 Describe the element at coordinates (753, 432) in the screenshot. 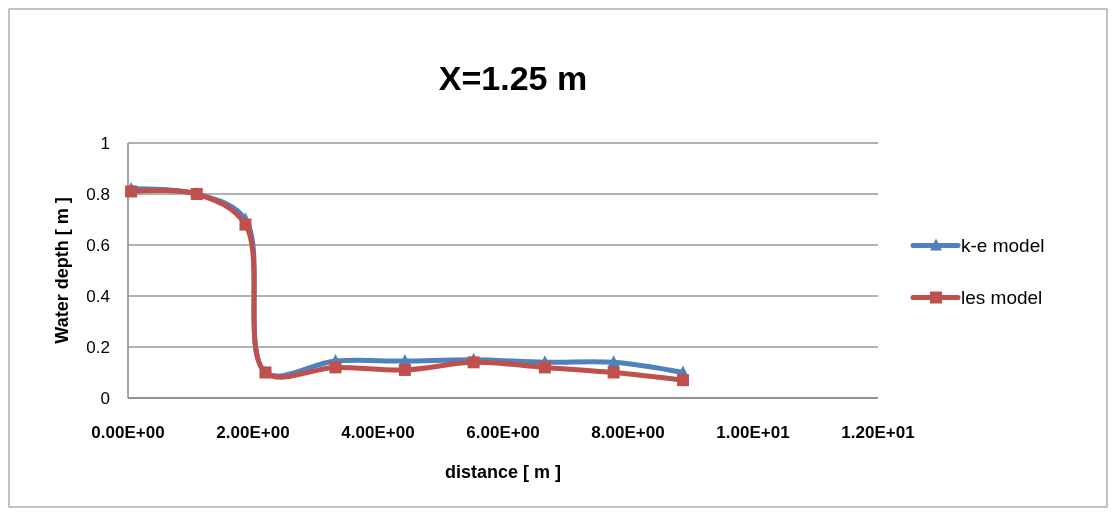

I see `x-tick-label: 1.00E+01` at that location.